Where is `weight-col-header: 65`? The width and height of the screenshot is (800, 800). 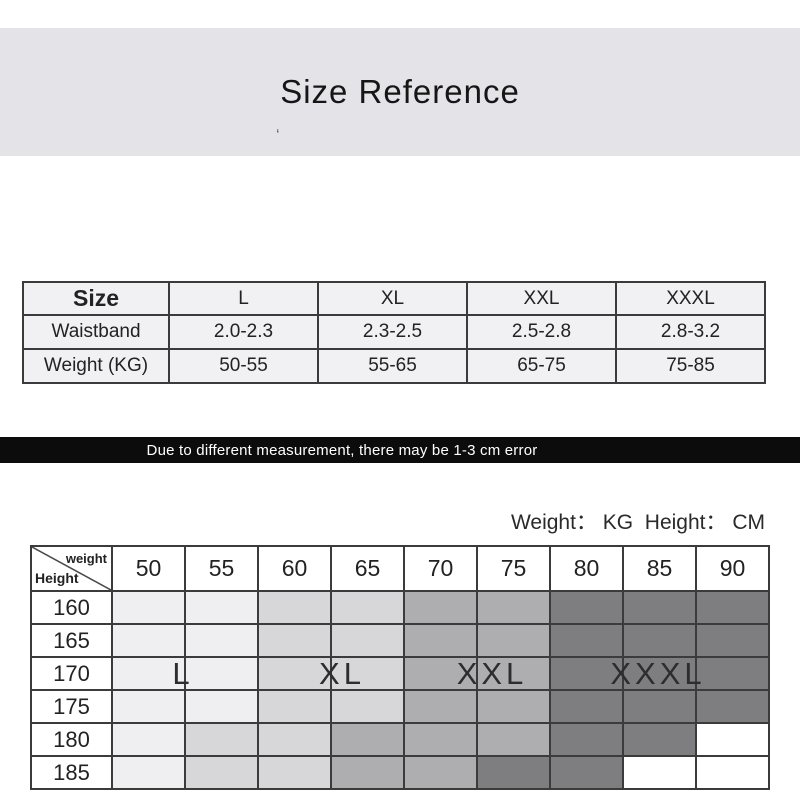
weight-col-header: 65 is located at coordinates (367, 568).